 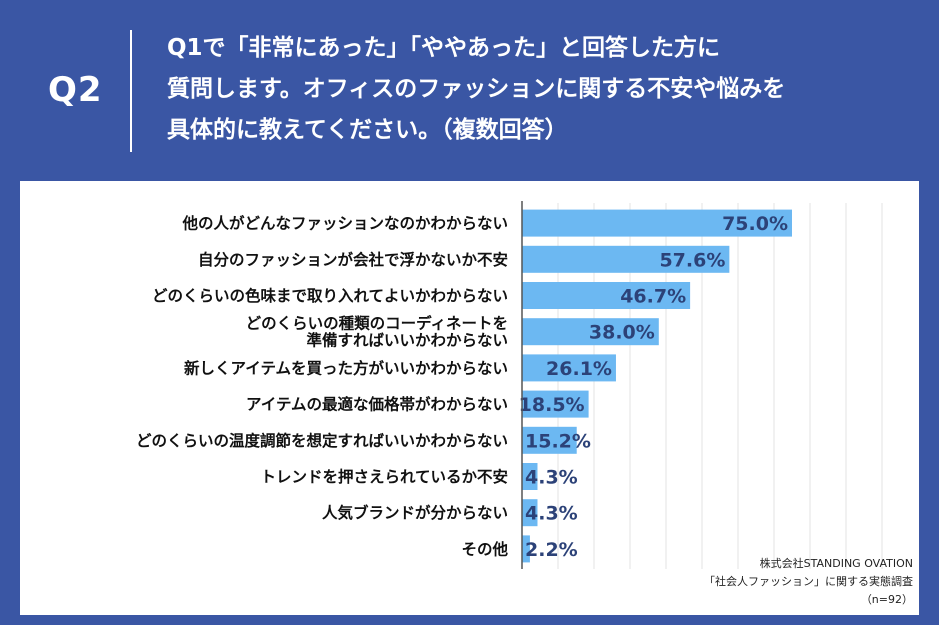 I want to click on source-survey: 「社会人ファッション」に関する実態調査, so click(x=808, y=581).